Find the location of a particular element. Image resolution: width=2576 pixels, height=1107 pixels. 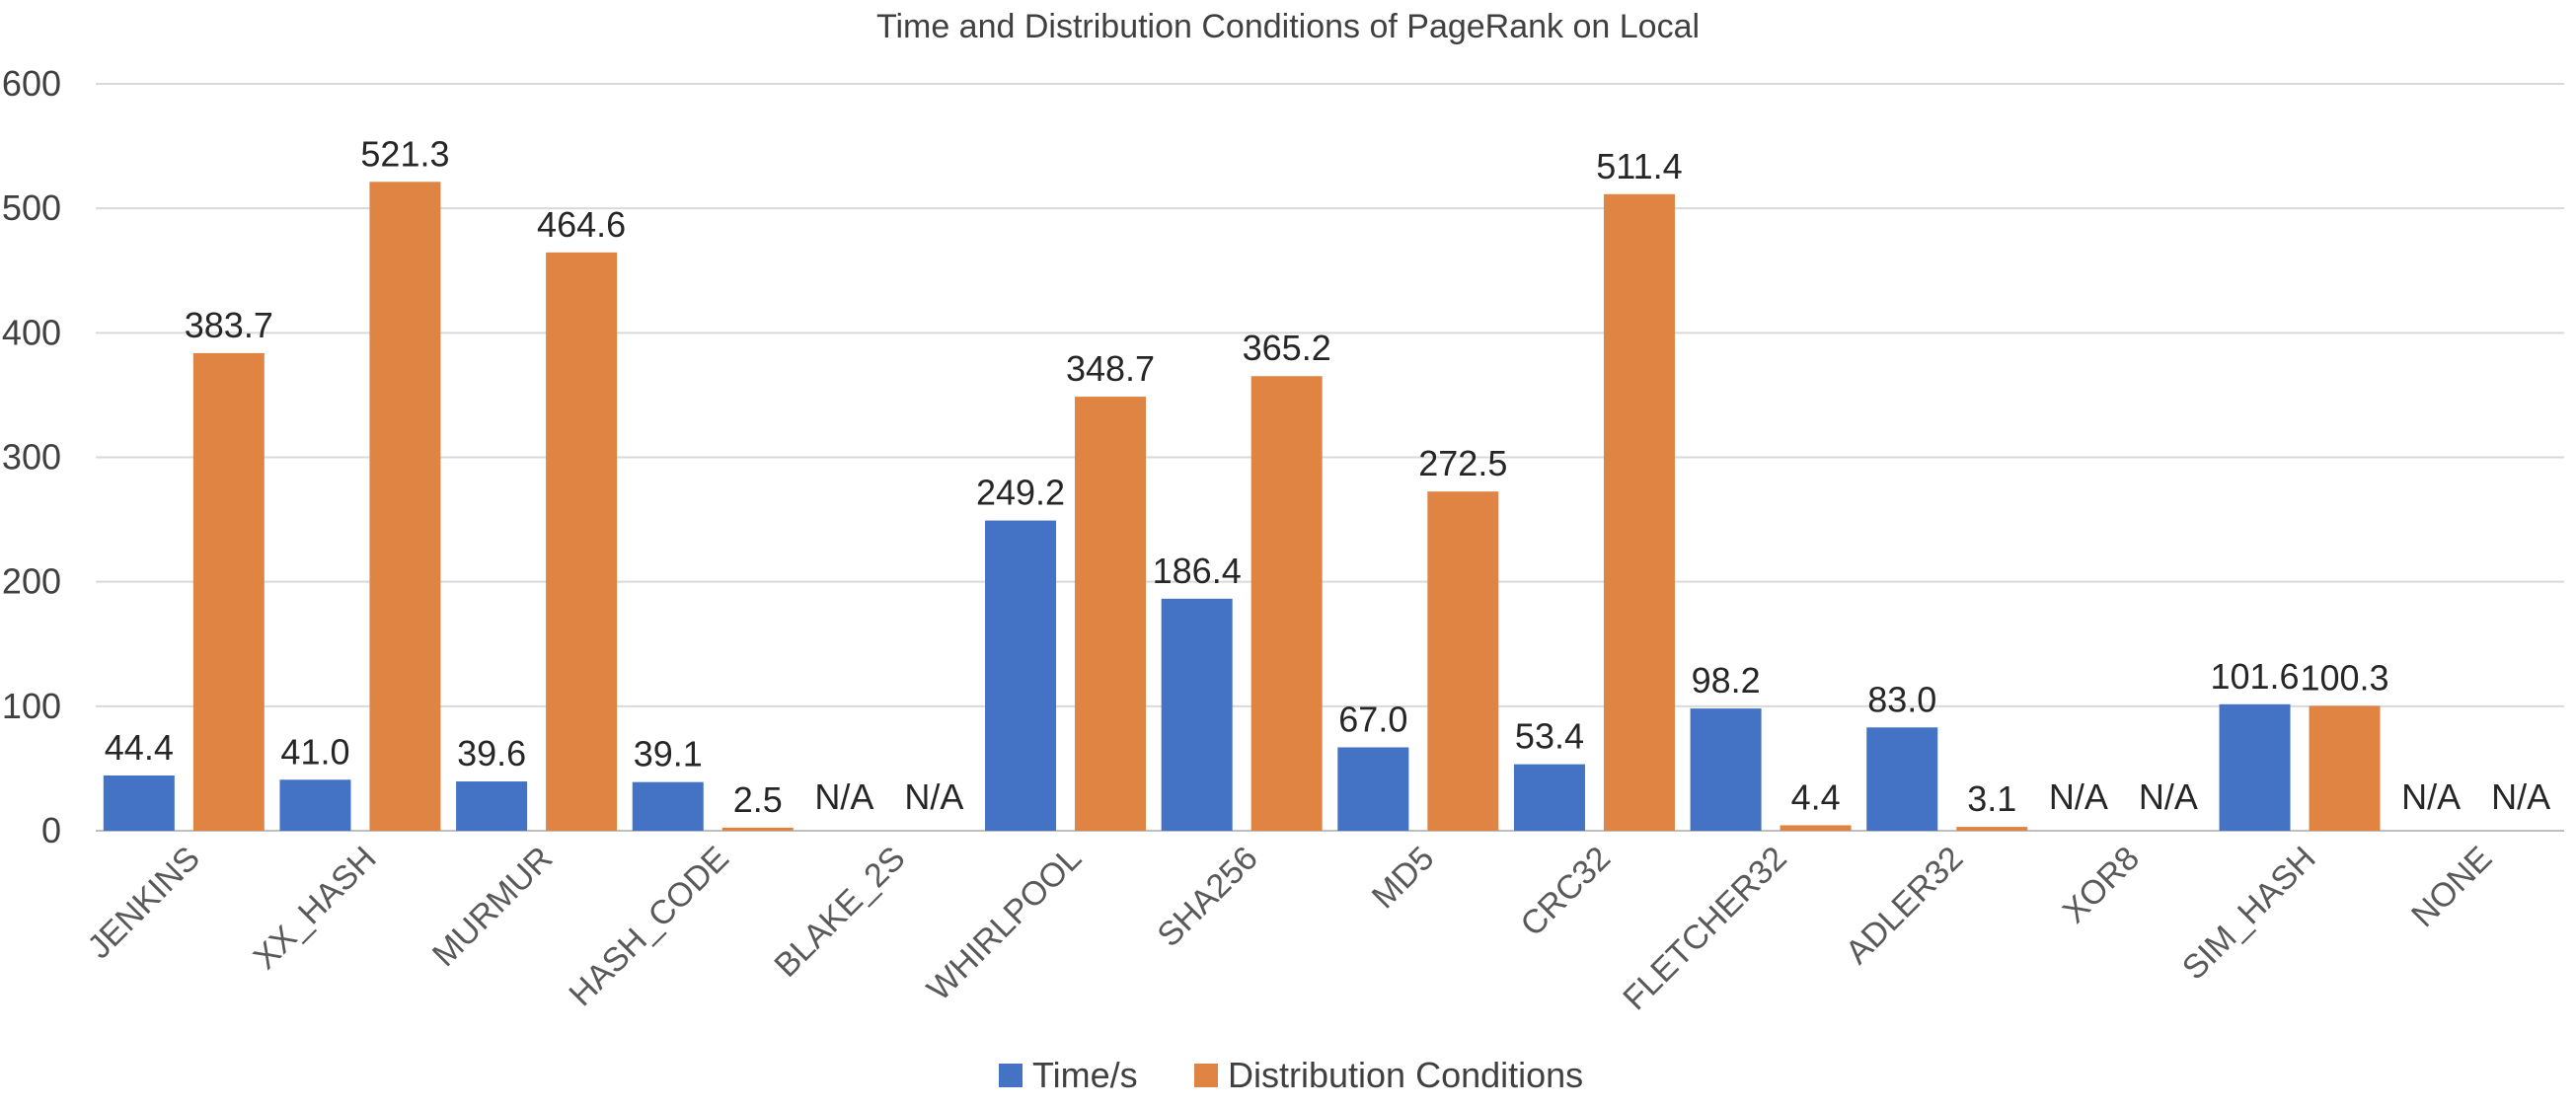

data-label: 98.2 is located at coordinates (1726, 680).